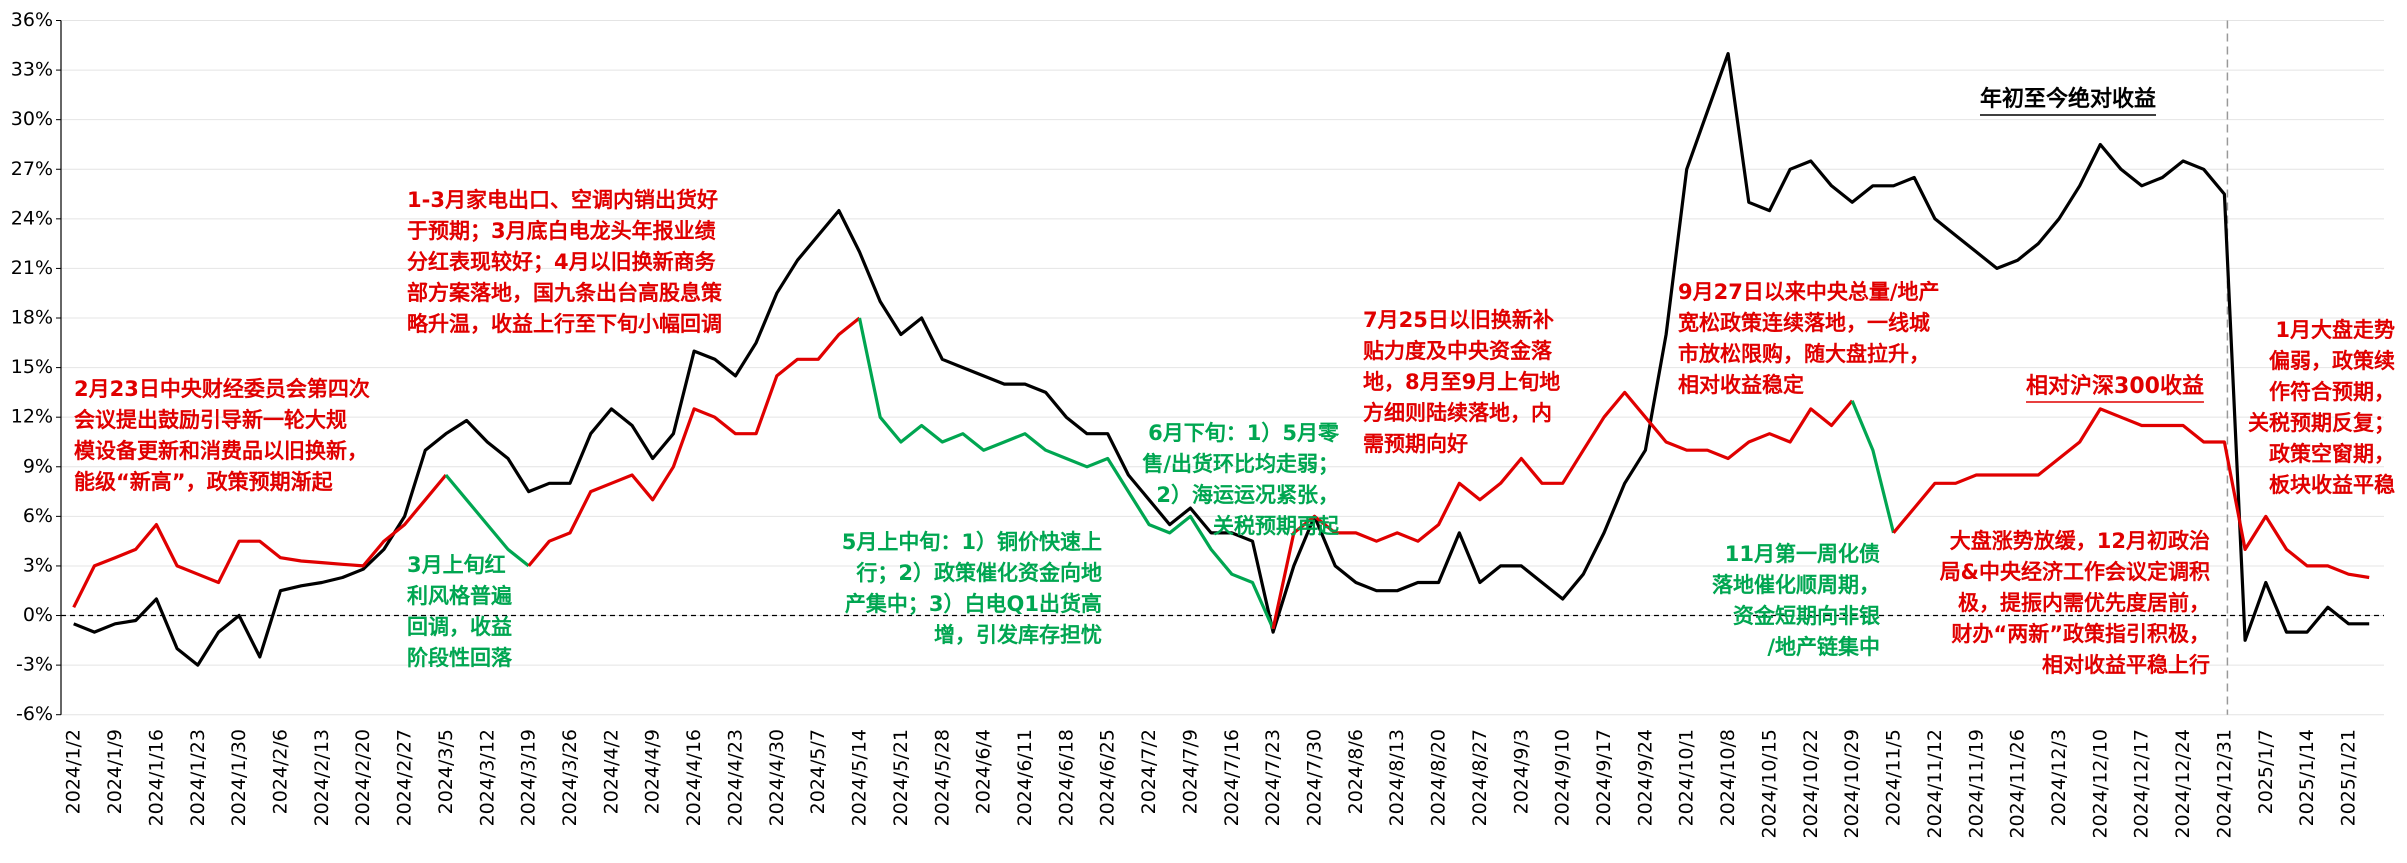 Image resolution: width=2407 pixels, height=863 pixels. Describe the element at coordinates (653, 771) in the screenshot. I see `x-tick-label: 2024/4/9` at that location.